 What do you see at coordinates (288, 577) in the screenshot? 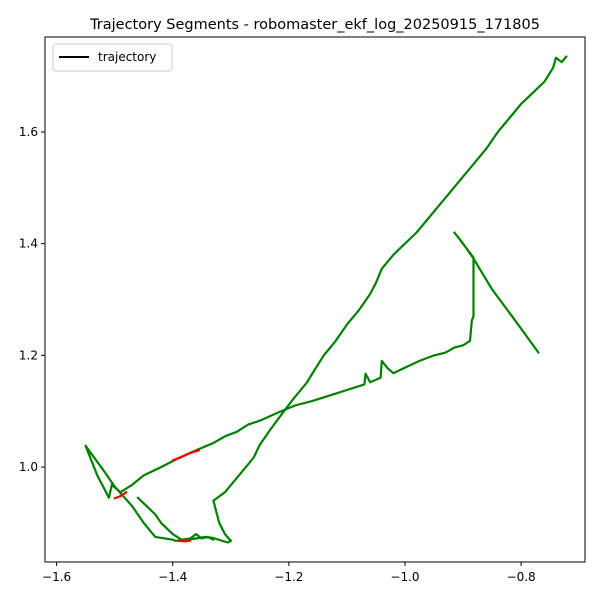
I see `x-tick-label: −1.2` at bounding box center [288, 577].